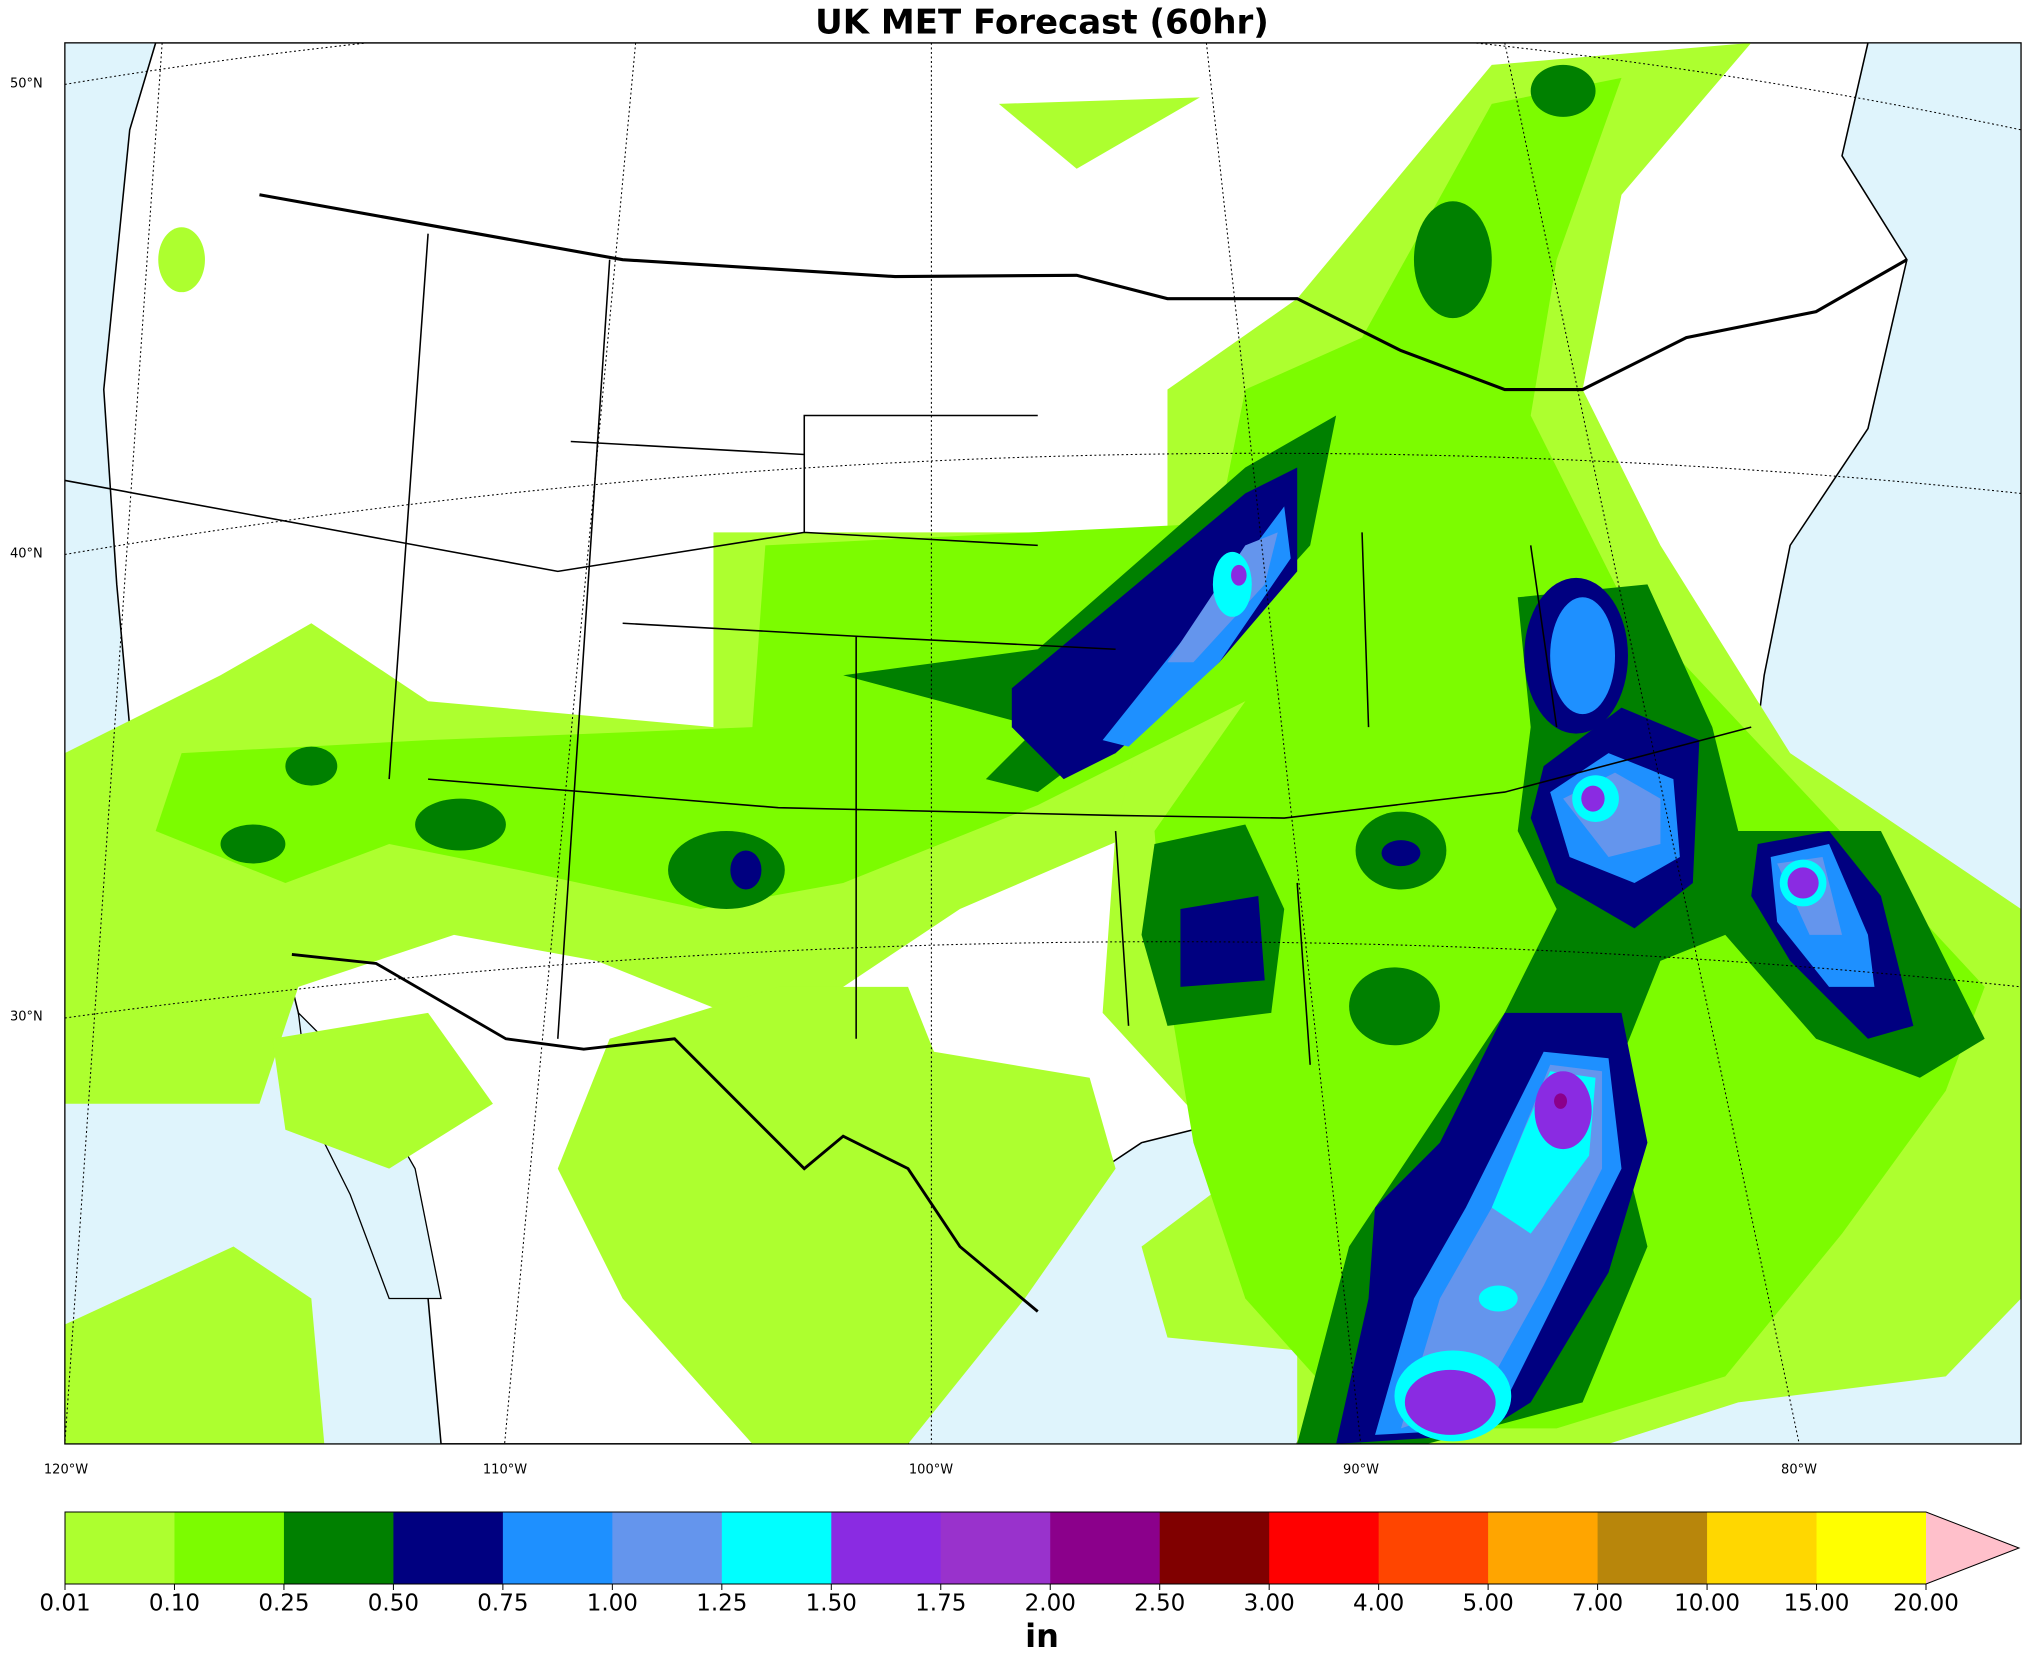 This screenshot has height=1670, width=2034. I want to click on colorbar-tick-label: 3.00, so click(1269, 1604).